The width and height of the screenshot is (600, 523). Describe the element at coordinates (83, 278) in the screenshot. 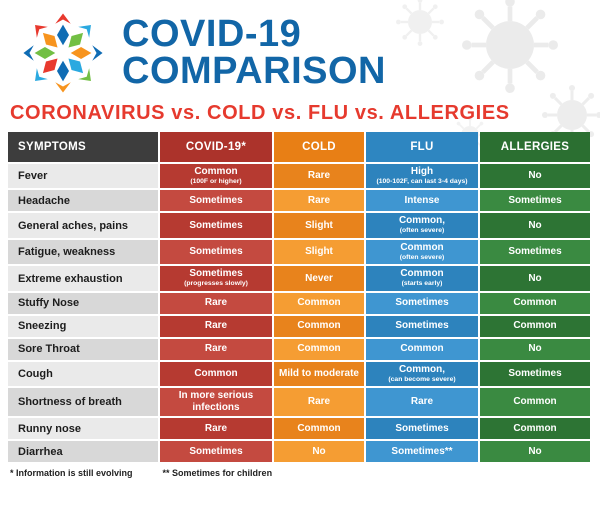

I see `symptom-label: Extreme exhaustion` at that location.